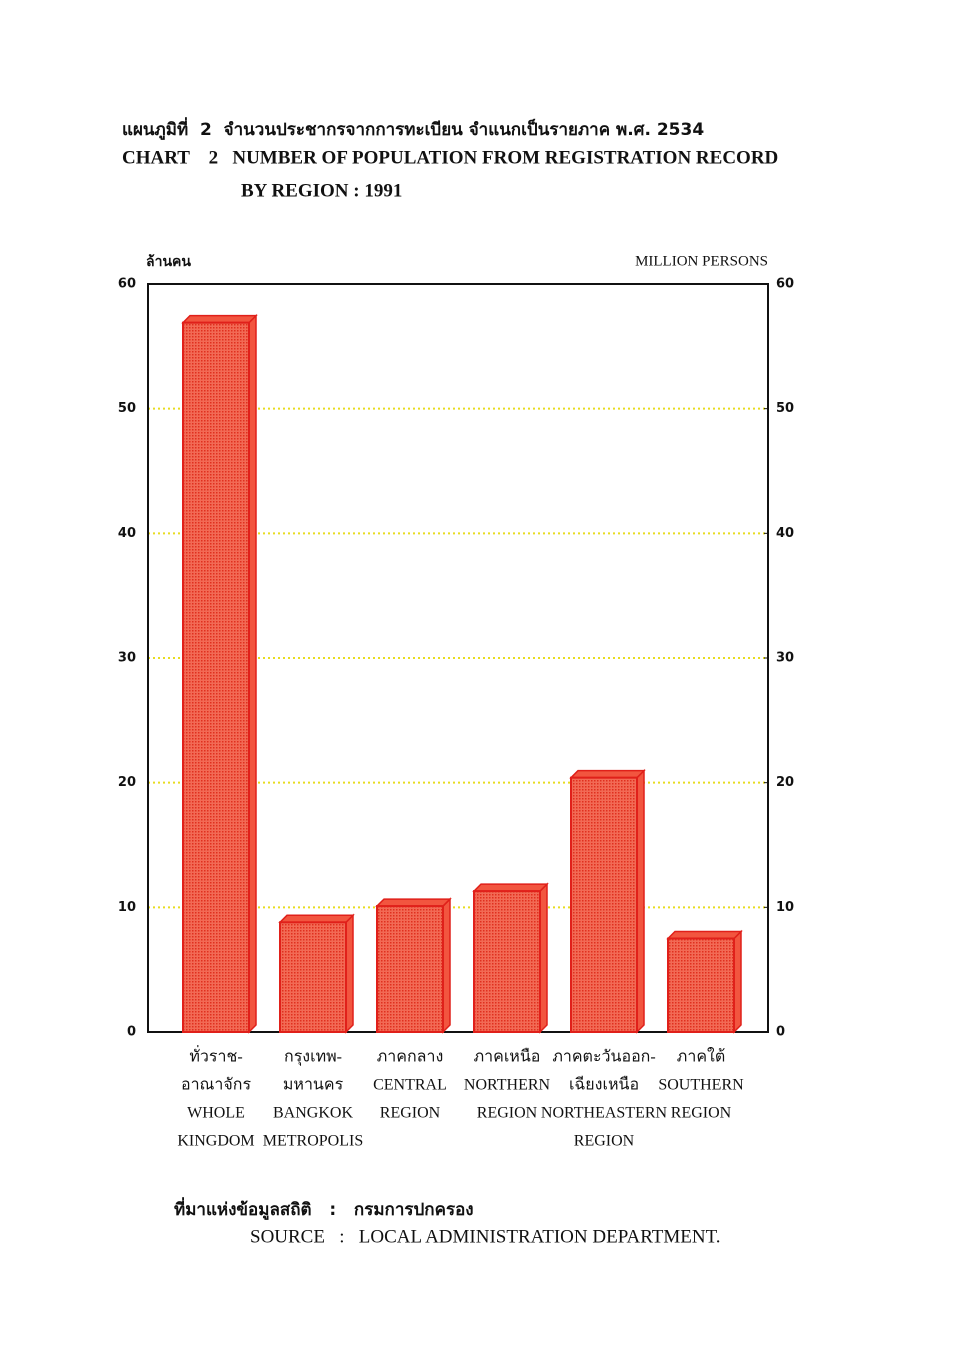 The image size is (966, 1361). I want to click on x-tick-label: อาณาจักร, so click(216, 1085).